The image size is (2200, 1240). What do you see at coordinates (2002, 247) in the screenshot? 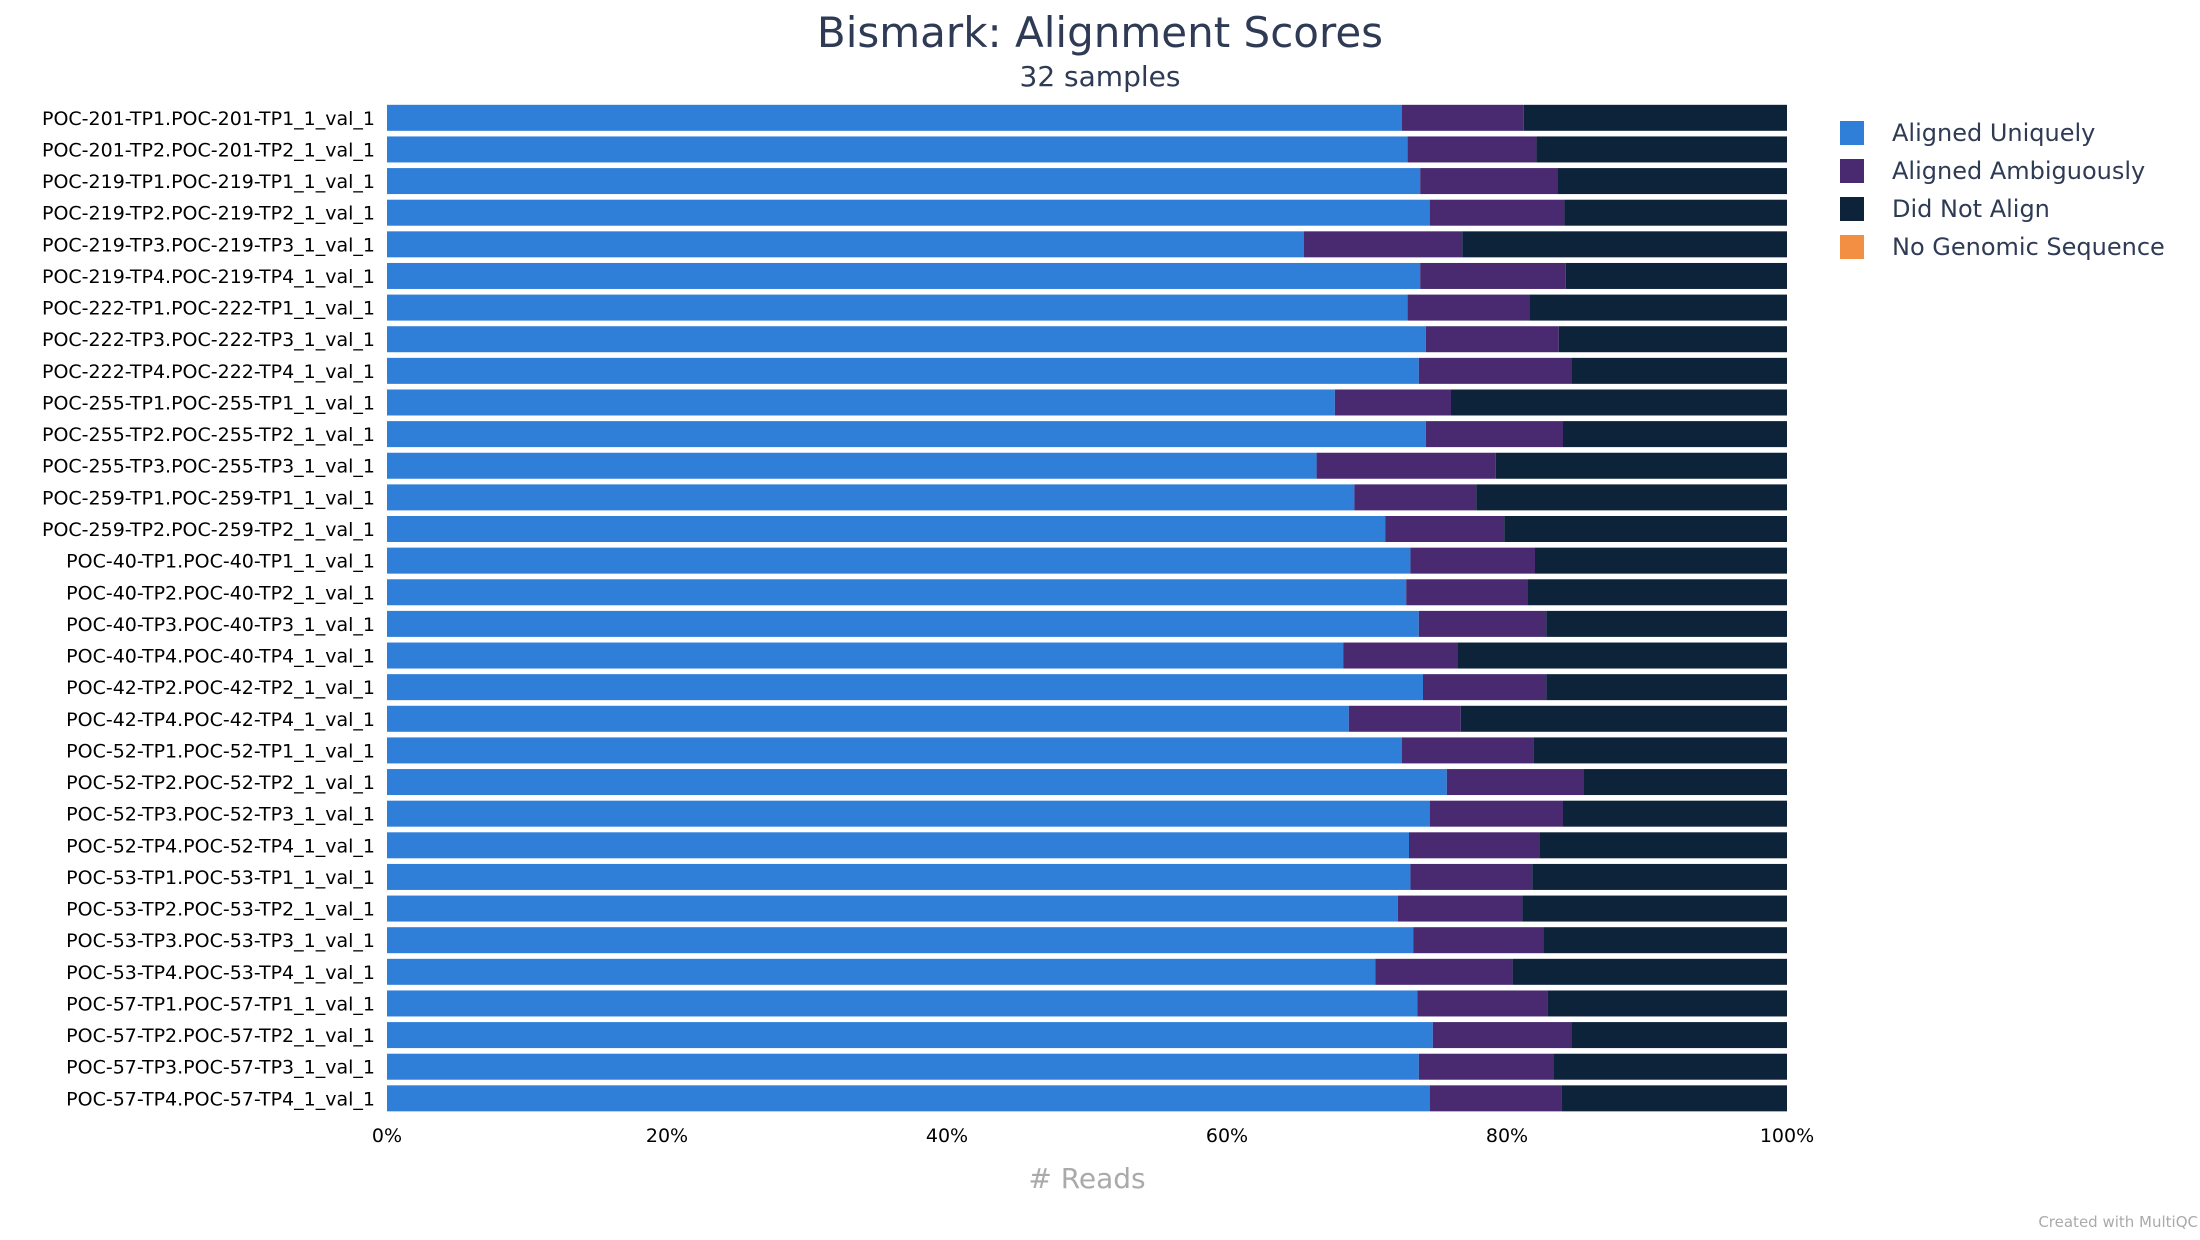
I see `legend-item-no-genomic-sequence: No Genomic Sequence` at bounding box center [2002, 247].